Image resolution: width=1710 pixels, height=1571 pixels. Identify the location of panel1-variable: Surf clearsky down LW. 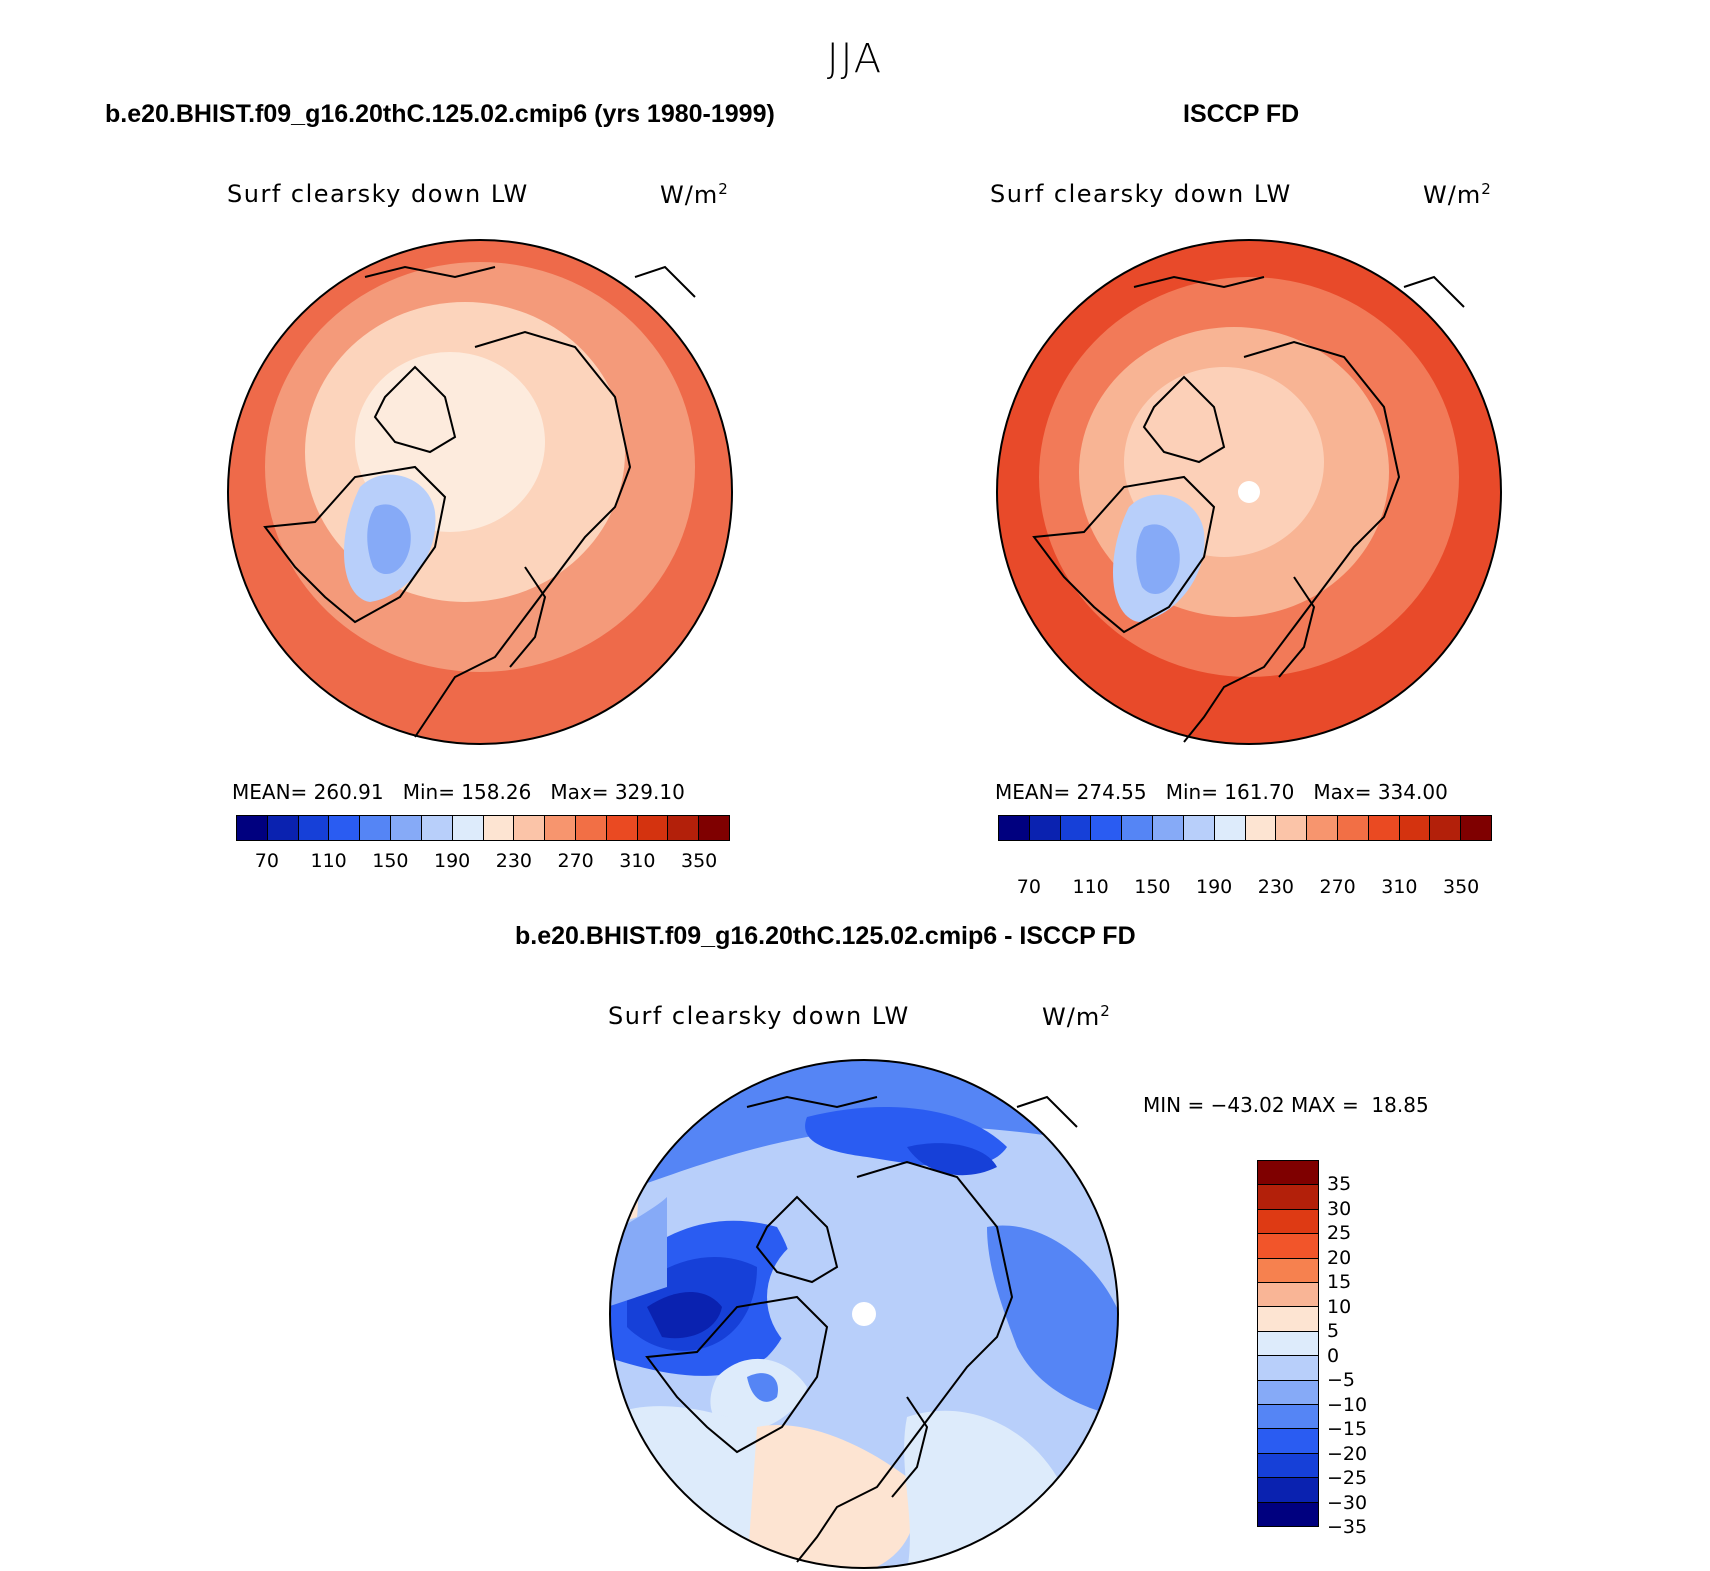
(378, 194).